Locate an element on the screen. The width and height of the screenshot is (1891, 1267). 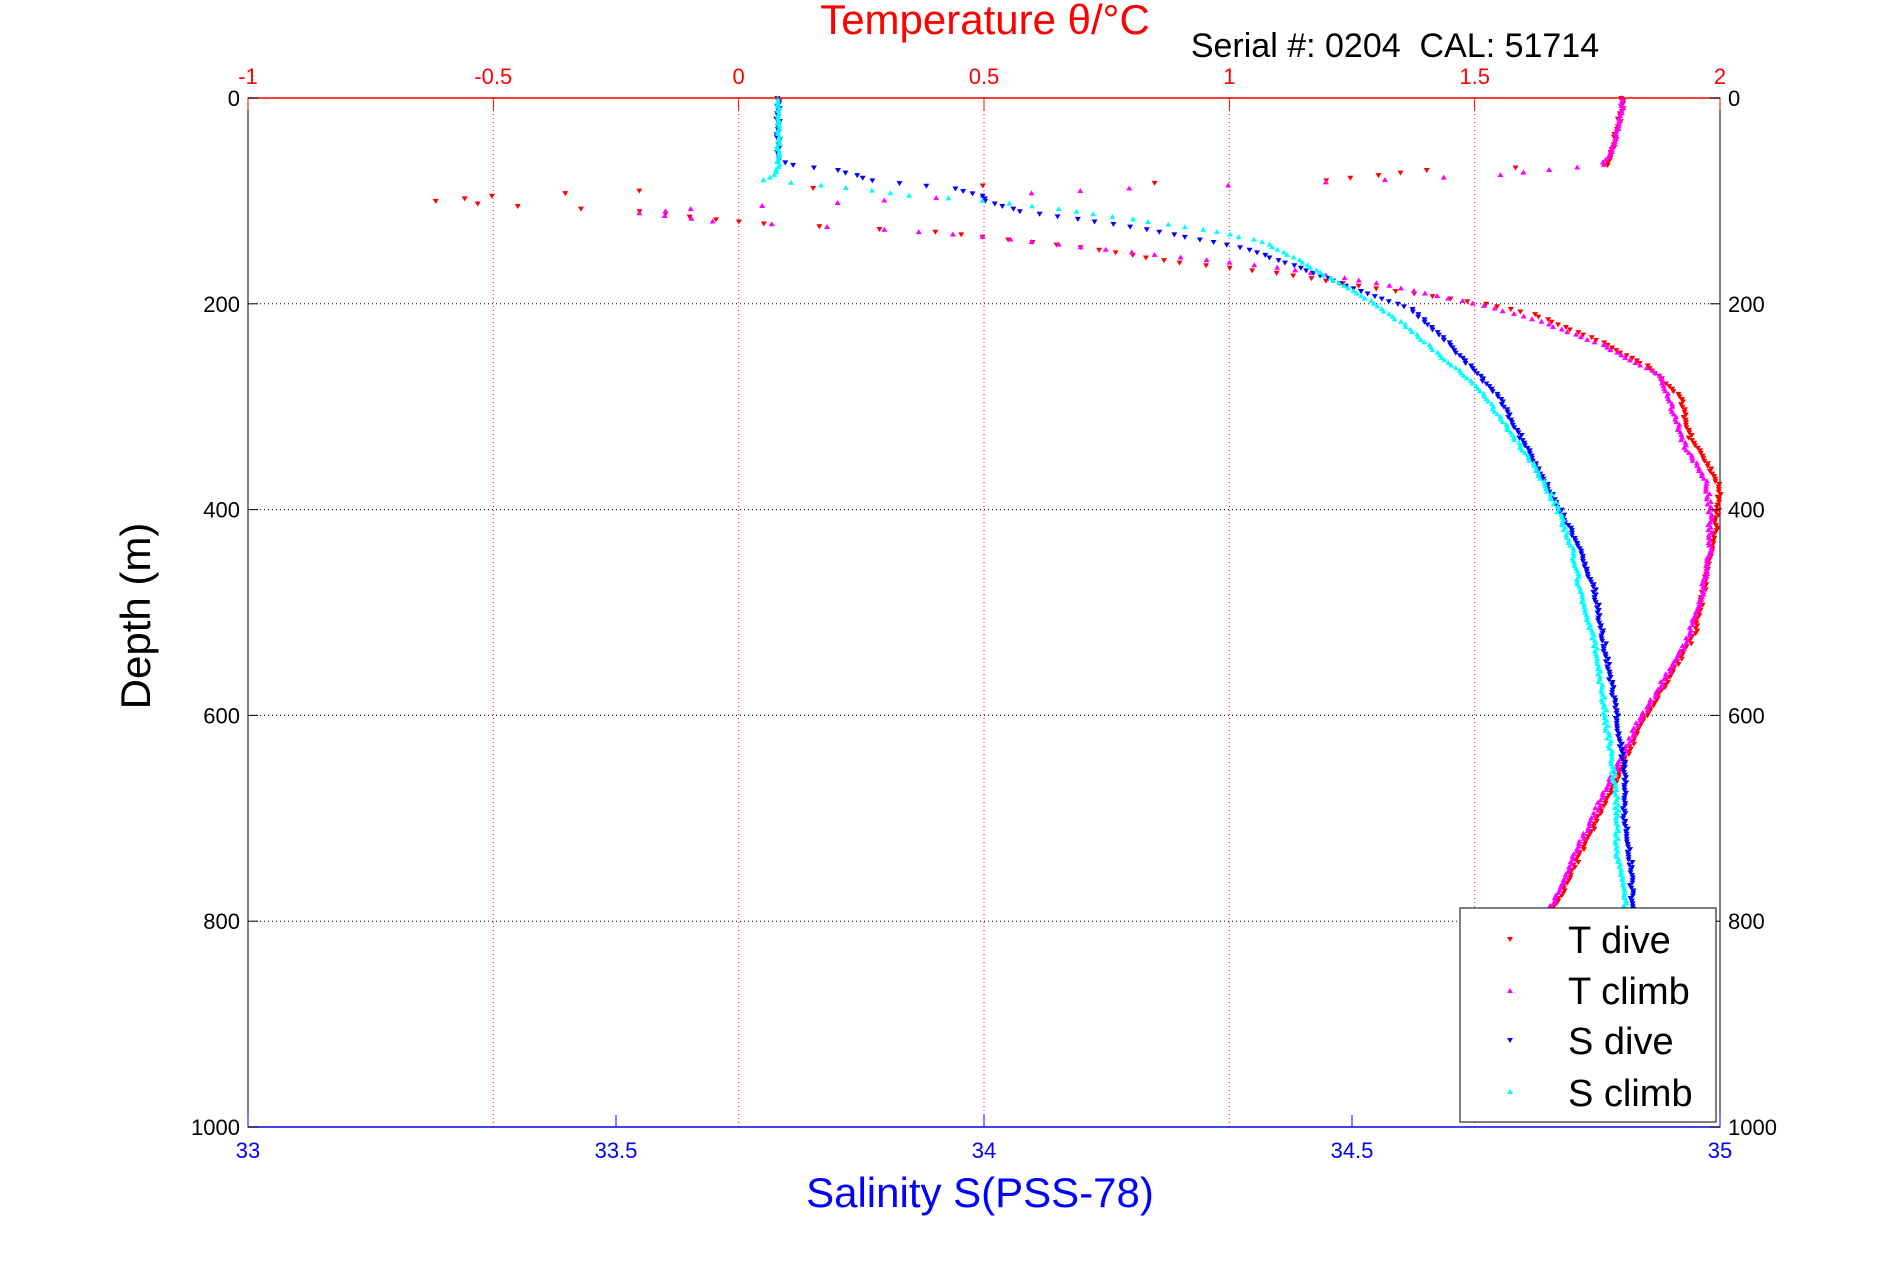
temperature-tick-label: -1 is located at coordinates (248, 76).